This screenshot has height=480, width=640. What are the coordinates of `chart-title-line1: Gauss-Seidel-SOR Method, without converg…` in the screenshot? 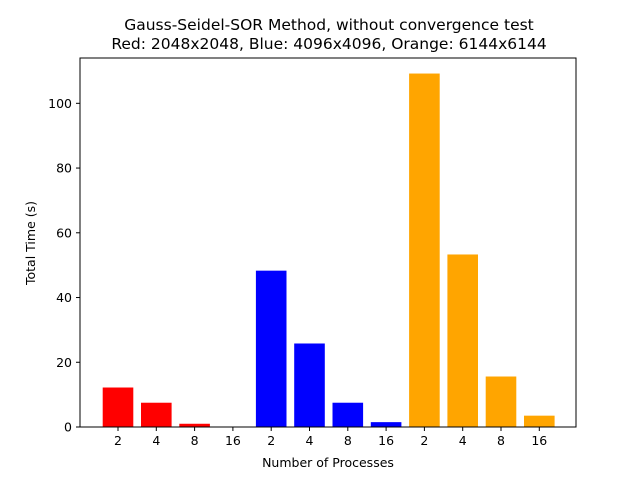 It's located at (329, 25).